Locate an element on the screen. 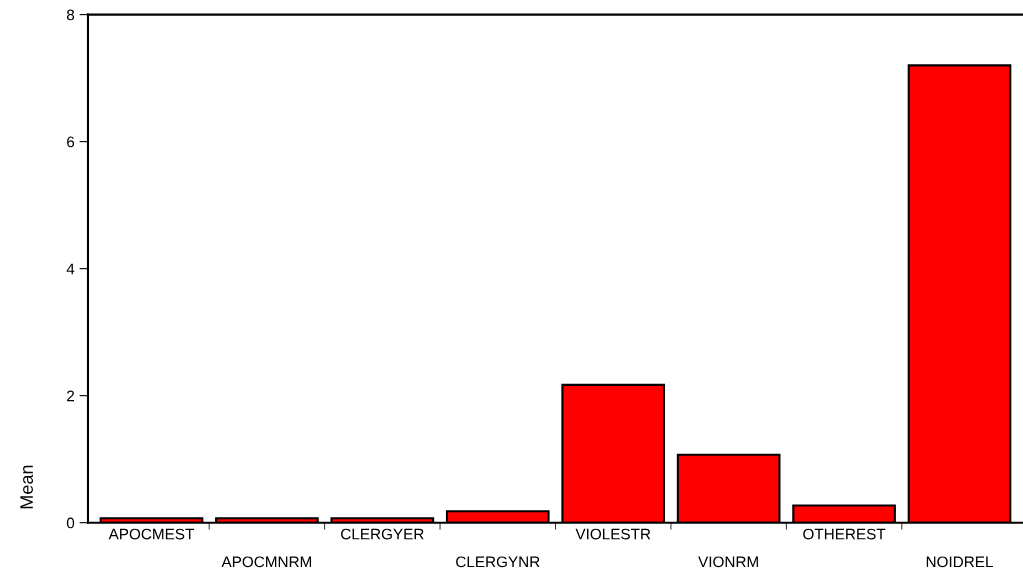 The height and width of the screenshot is (584, 1023). x-tick-label: CLERGYER is located at coordinates (382, 534).